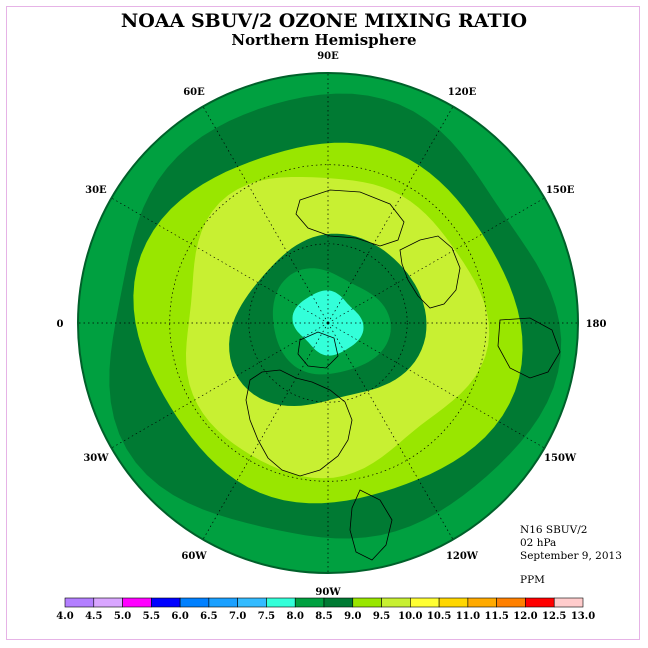  What do you see at coordinates (194, 556) in the screenshot?
I see `longitude-label: 60W` at bounding box center [194, 556].